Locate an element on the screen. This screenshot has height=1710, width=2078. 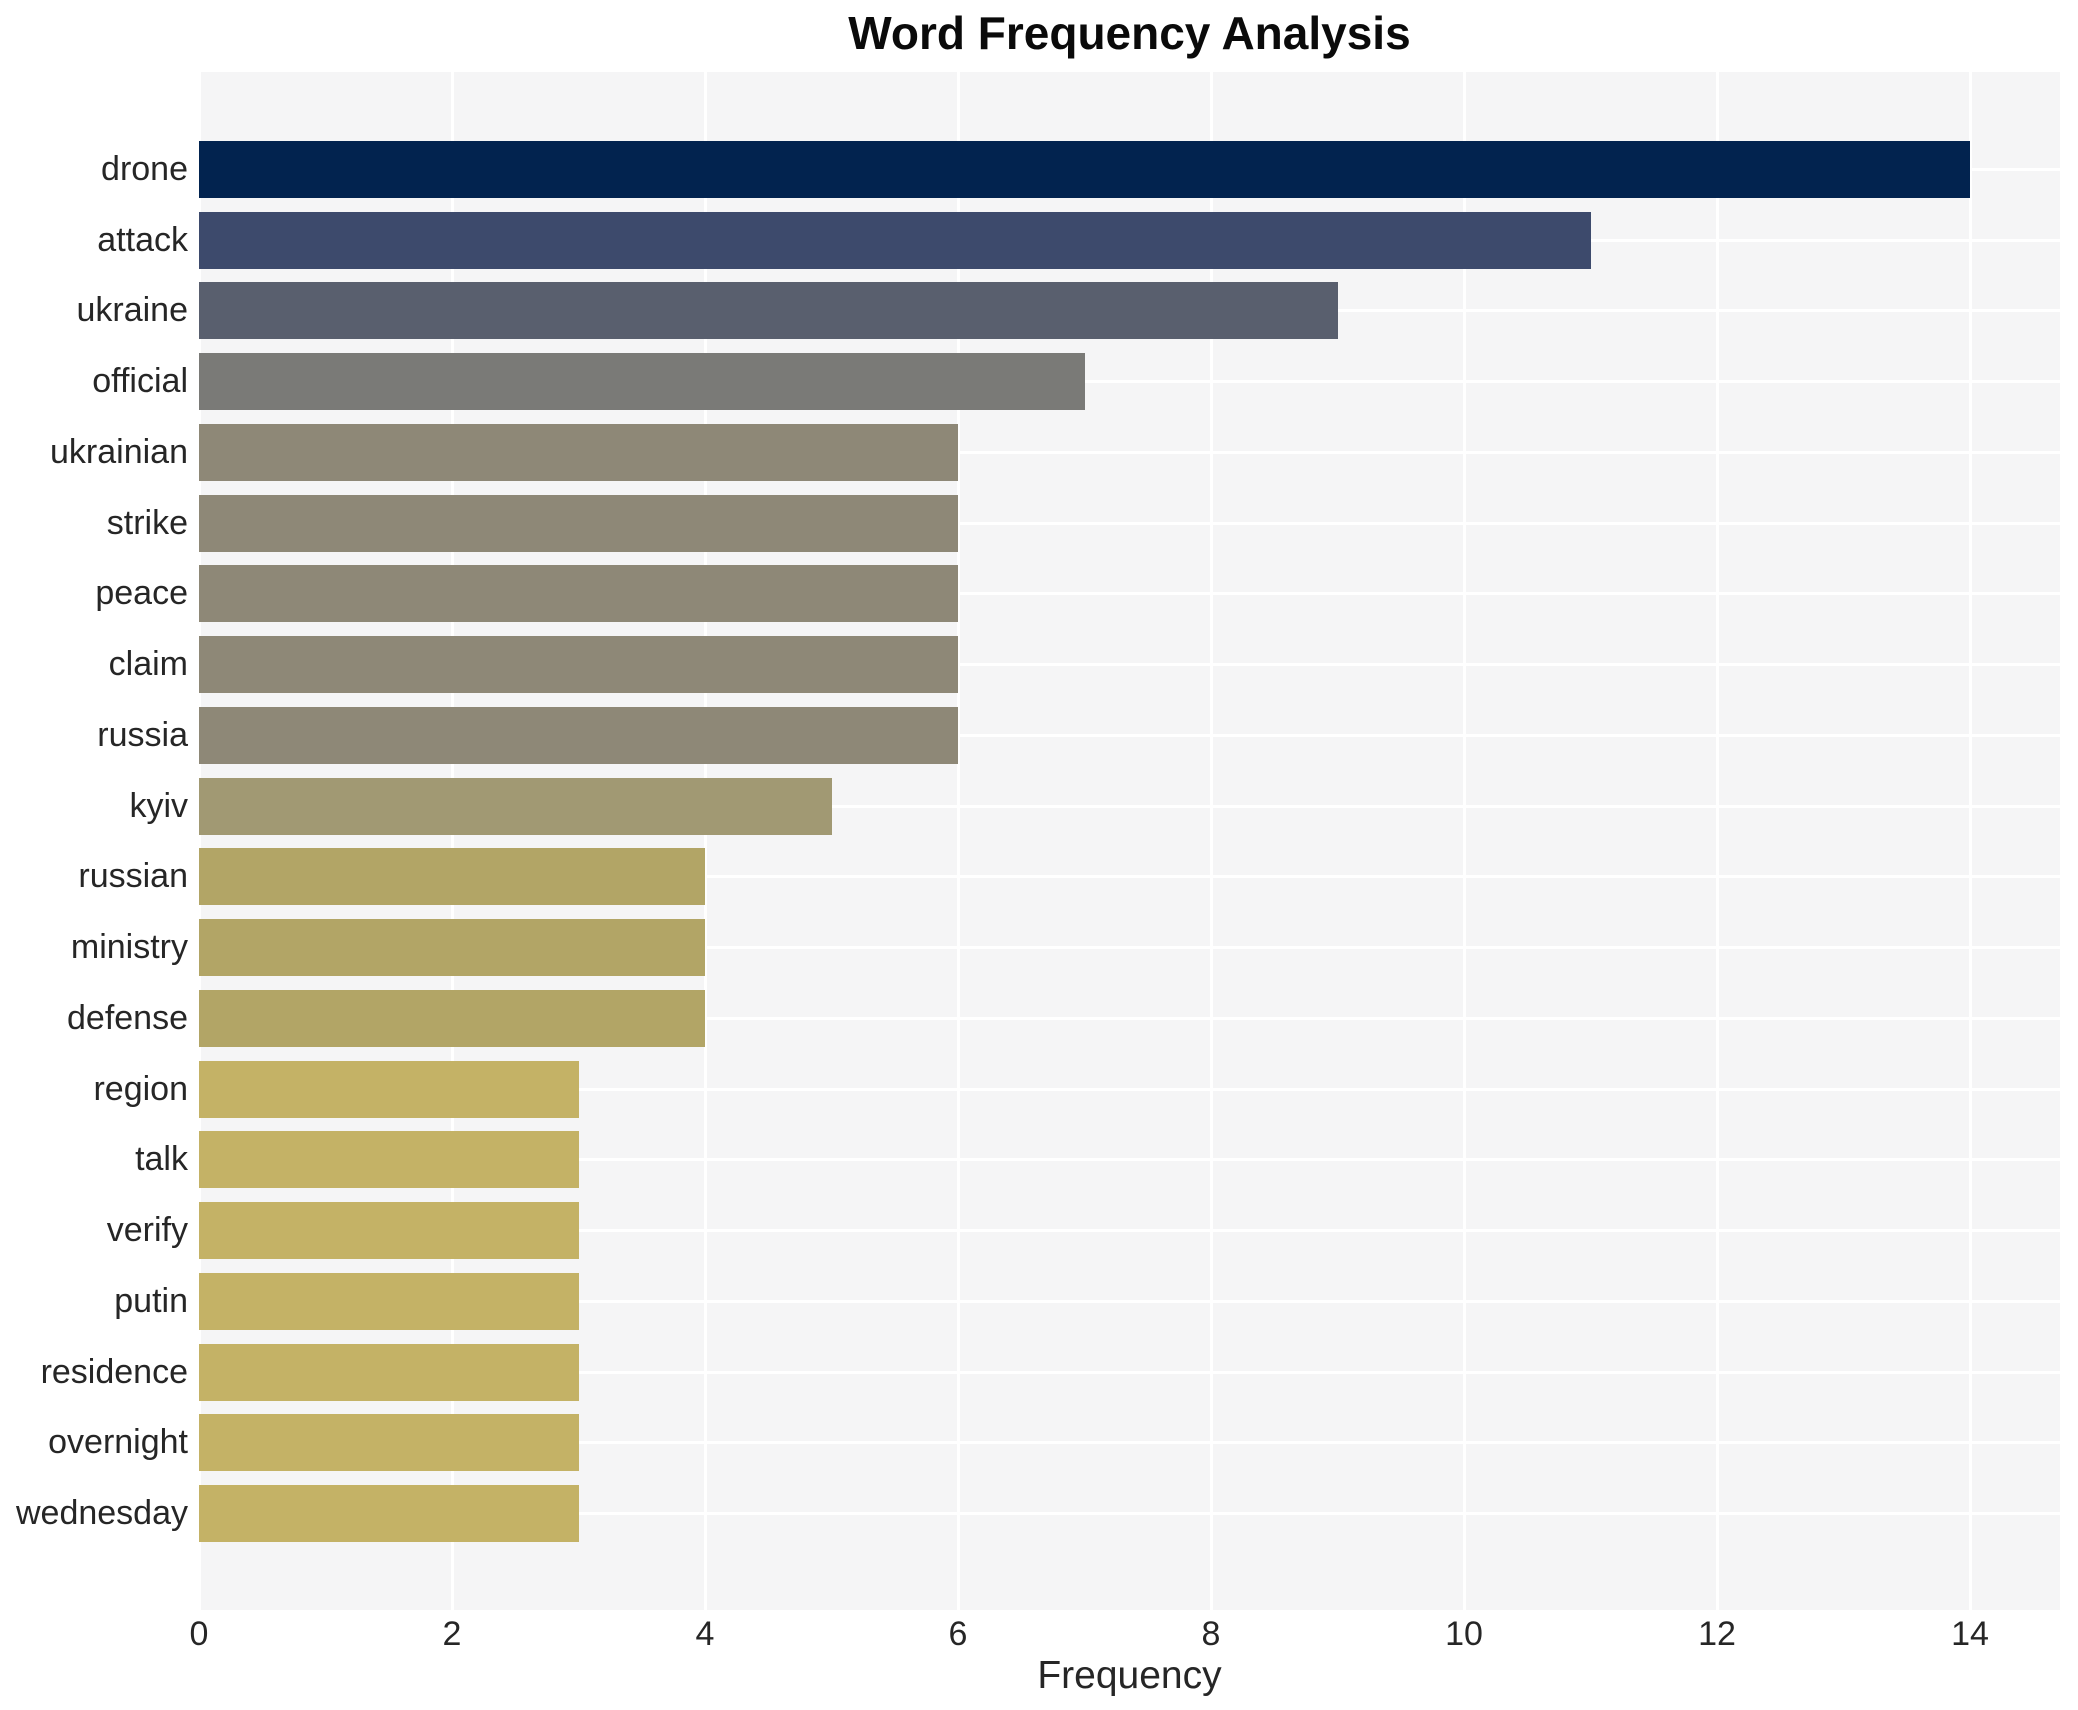
x-tick-label: 14 is located at coordinates (1970, 1634).